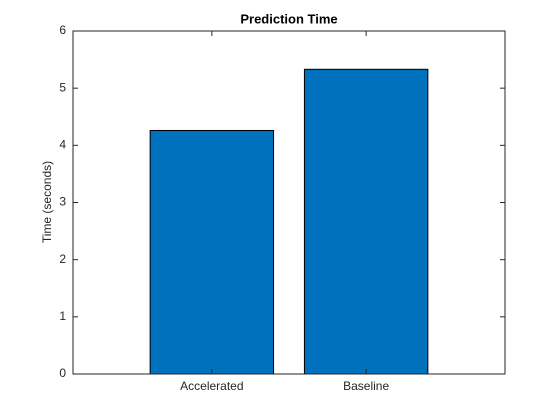  Describe the element at coordinates (62, 316) in the screenshot. I see `y-tick-label: 1` at that location.